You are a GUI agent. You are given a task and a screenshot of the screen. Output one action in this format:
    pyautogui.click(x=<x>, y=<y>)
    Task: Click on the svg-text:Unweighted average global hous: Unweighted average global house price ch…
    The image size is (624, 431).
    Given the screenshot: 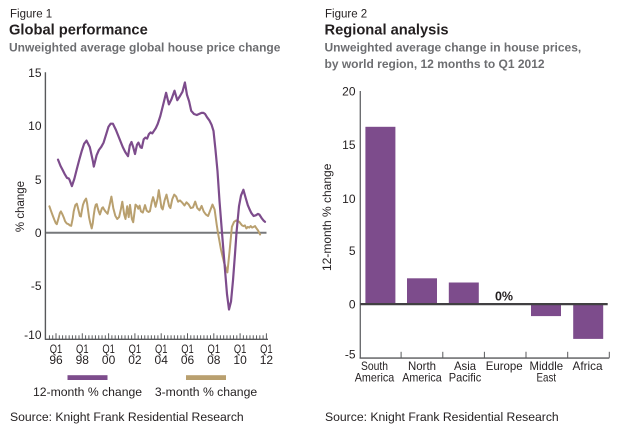 What is the action you would take?
    pyautogui.click(x=145, y=47)
    